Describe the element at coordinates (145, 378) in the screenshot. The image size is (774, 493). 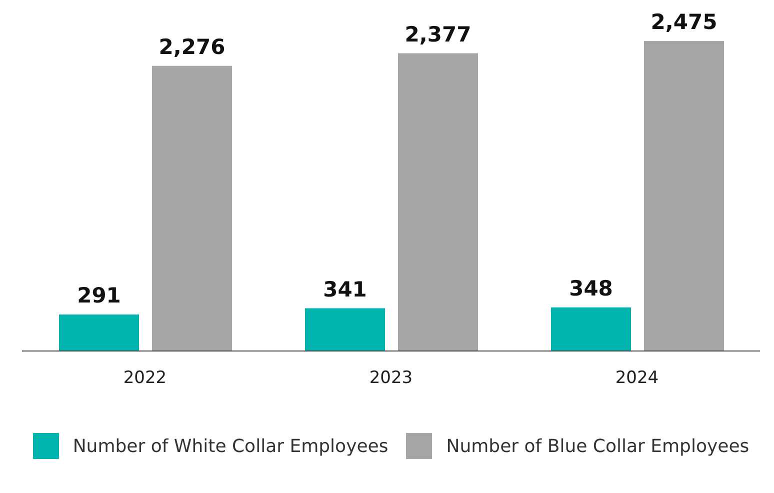
I see `x-tick-label: 2022` at that location.